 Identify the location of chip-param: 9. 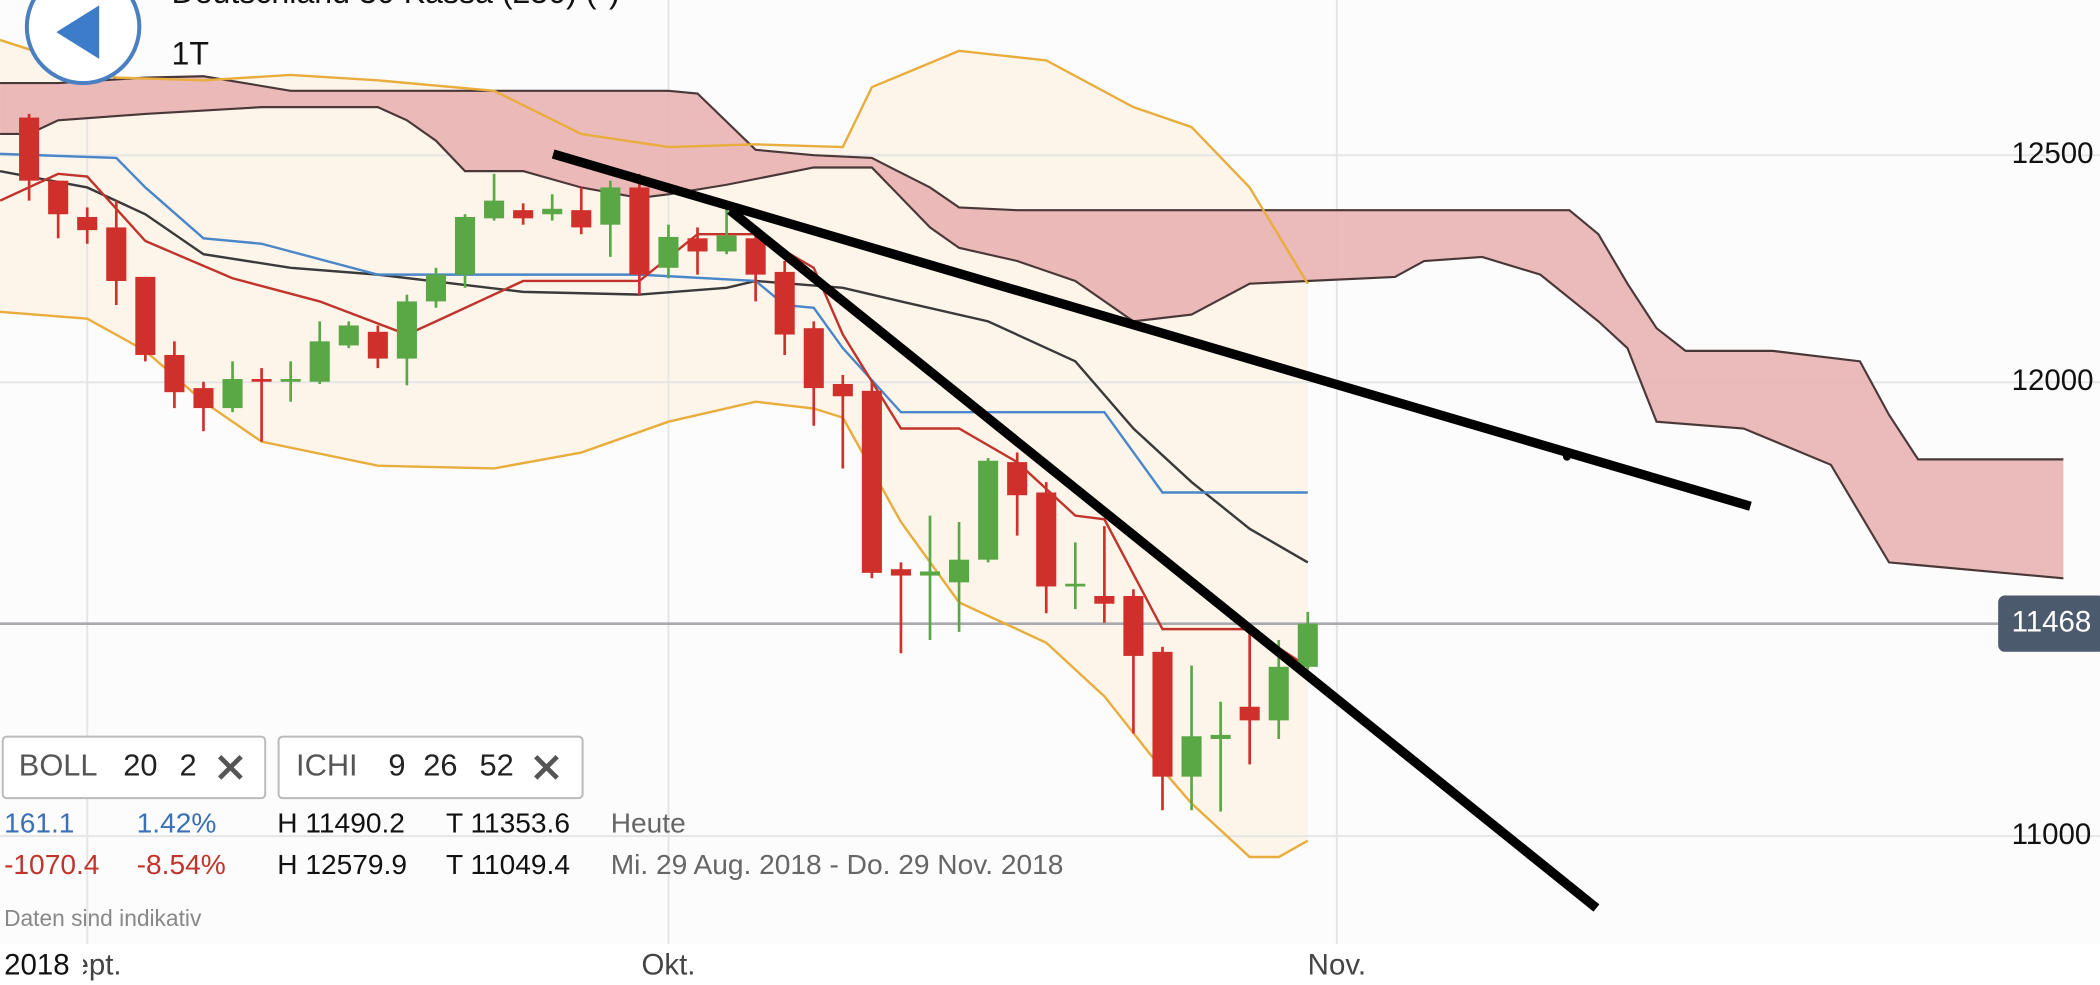
(396, 765).